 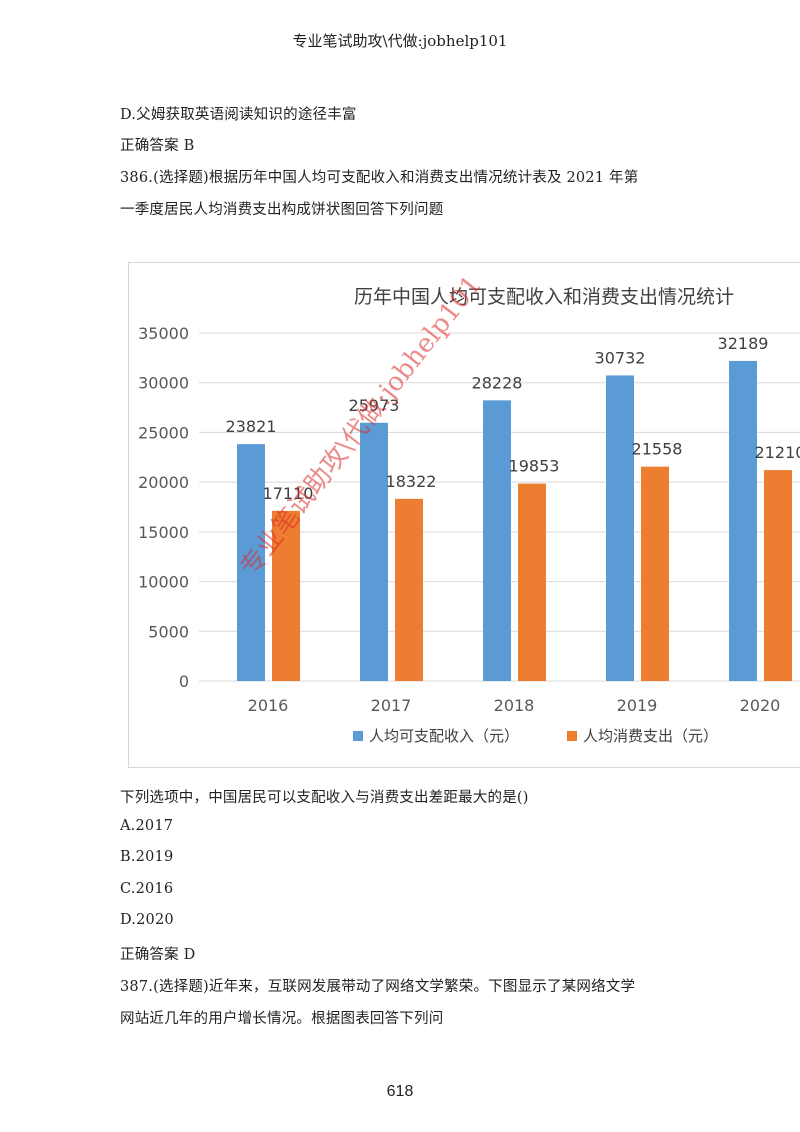 I want to click on data-label: 32189, so click(x=743, y=343).